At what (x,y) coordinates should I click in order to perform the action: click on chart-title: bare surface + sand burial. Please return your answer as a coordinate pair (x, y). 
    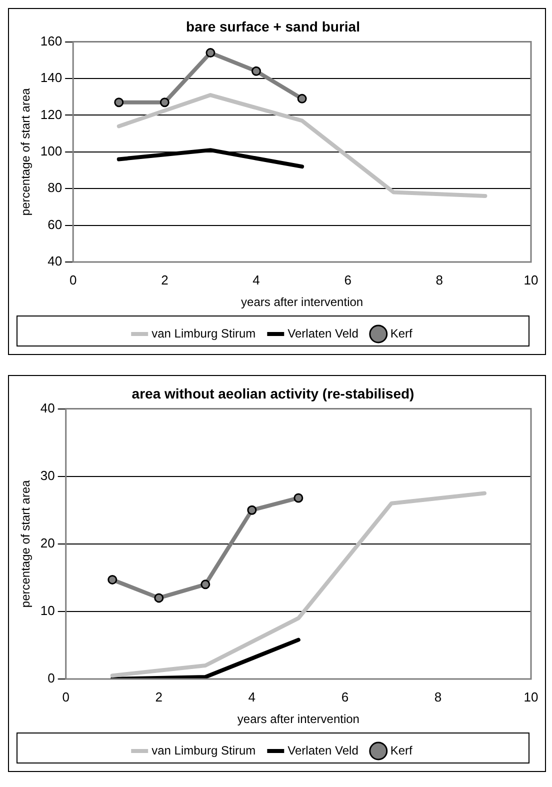
    Looking at the image, I should click on (273, 26).